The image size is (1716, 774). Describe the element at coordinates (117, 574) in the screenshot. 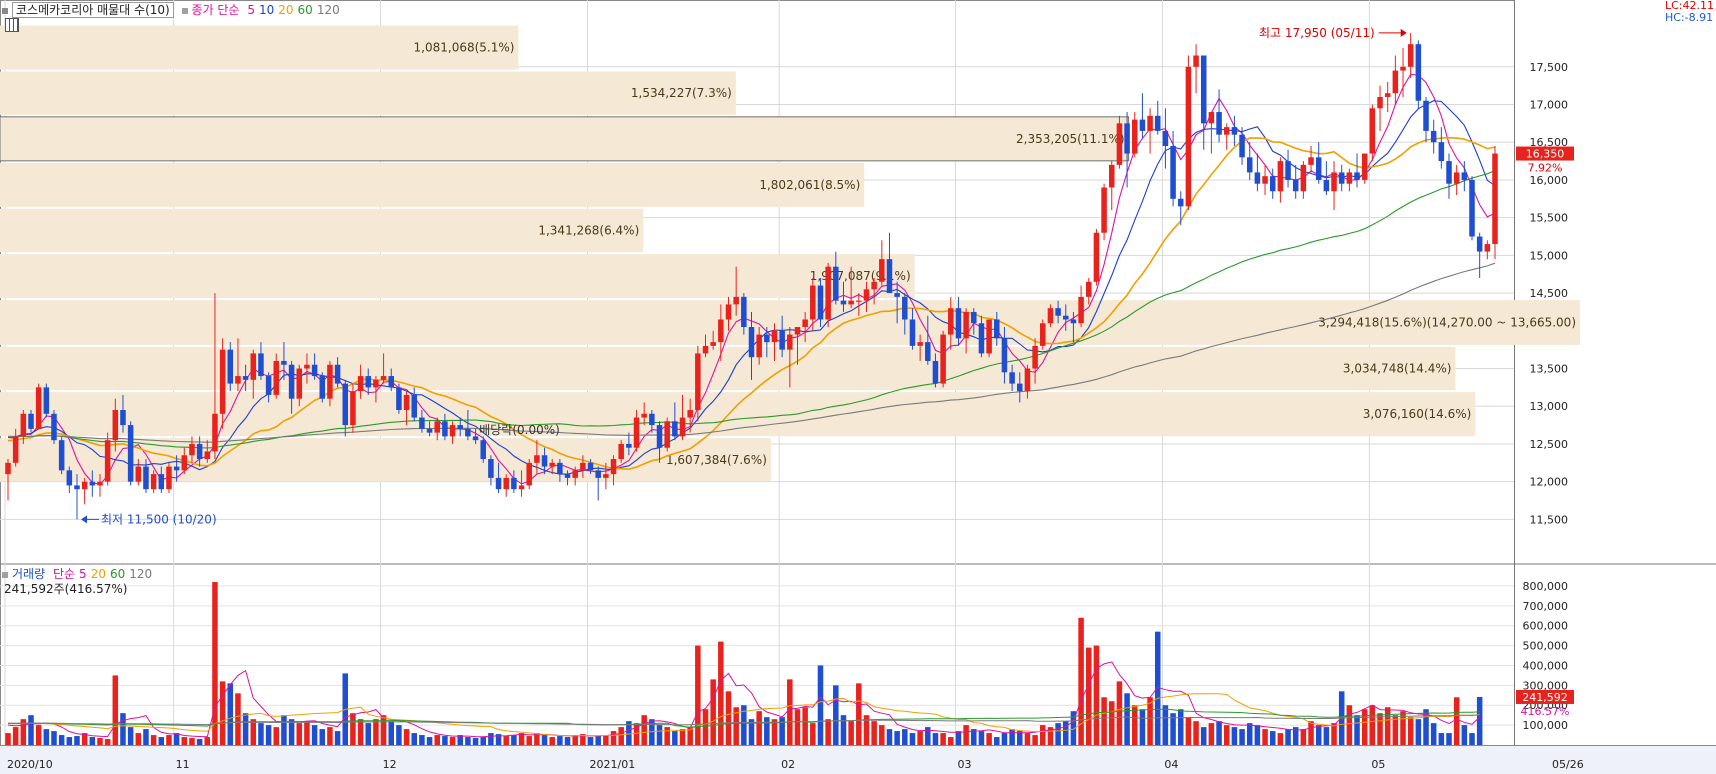

I see `vol-ma60-label: 60` at that location.